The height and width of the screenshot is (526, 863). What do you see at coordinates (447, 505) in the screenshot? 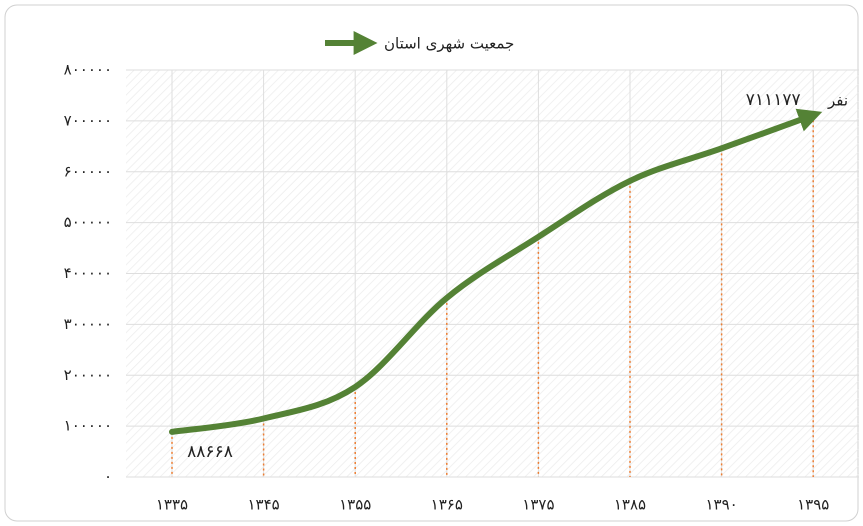
I see `x-tick-label: ۱۳۶۵` at bounding box center [447, 505].